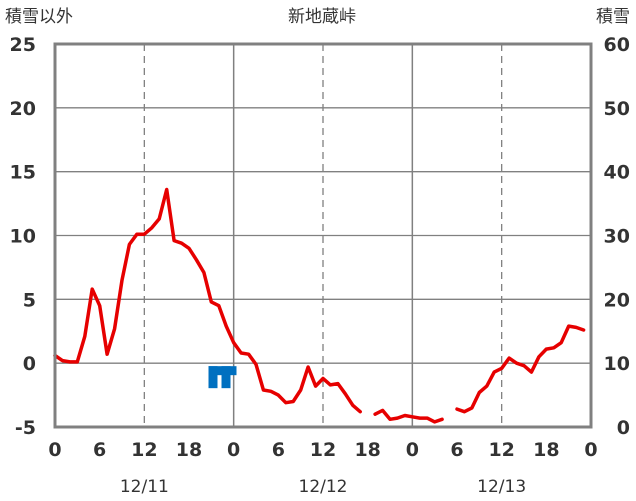  I want to click on date-label: 12/12, so click(323, 487).